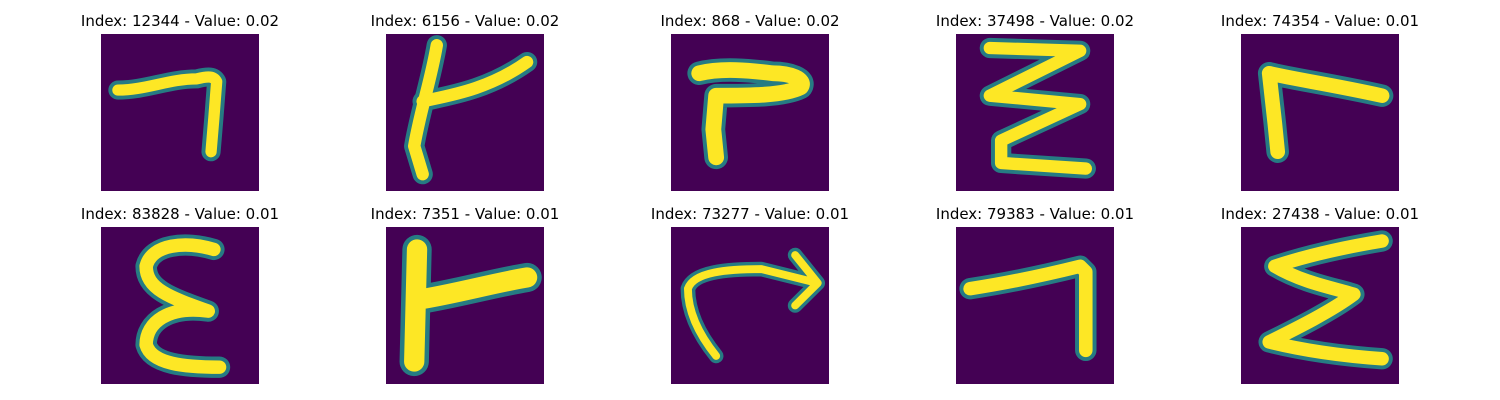 Image resolution: width=1500 pixels, height=400 pixels. Describe the element at coordinates (1320, 21) in the screenshot. I see `sample-caption: Index: 74354 - Value: 0.01` at that location.